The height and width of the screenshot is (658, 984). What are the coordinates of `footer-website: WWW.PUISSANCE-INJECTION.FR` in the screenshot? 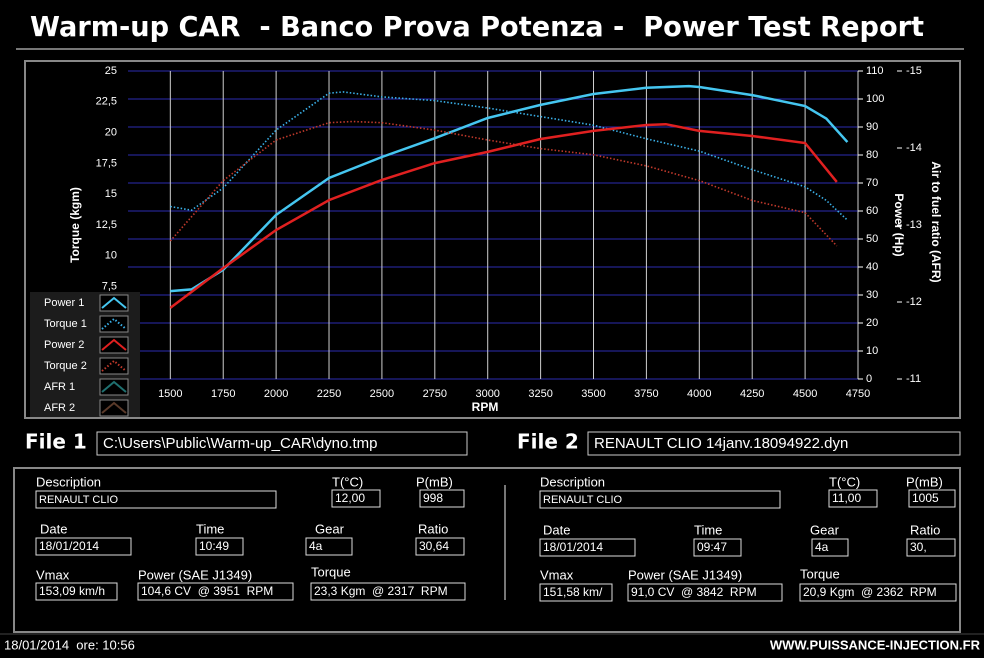 It's located at (875, 644).